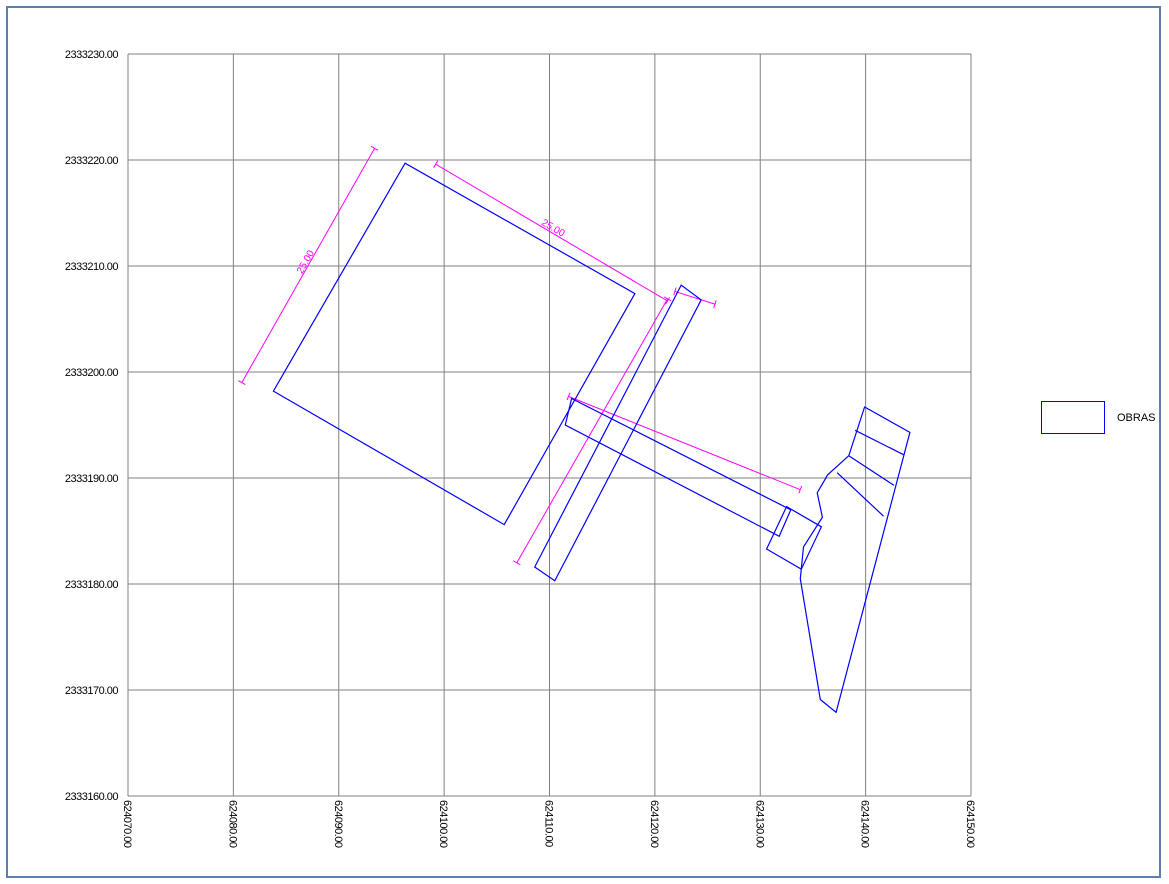 This screenshot has width=1169, height=884. I want to click on obra-right-parcel, so click(855, 560).